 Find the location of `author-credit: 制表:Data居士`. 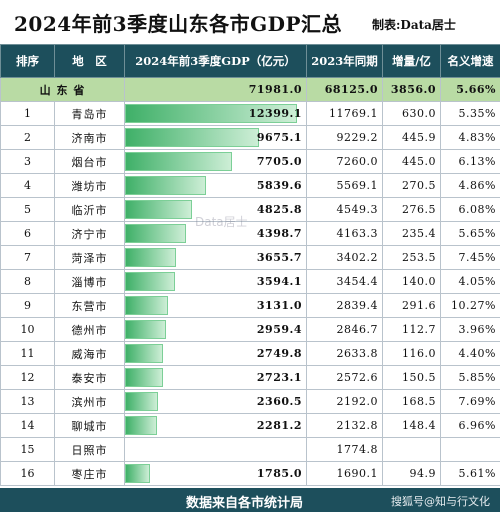

author-credit: 制表:Data居士 is located at coordinates (414, 25).